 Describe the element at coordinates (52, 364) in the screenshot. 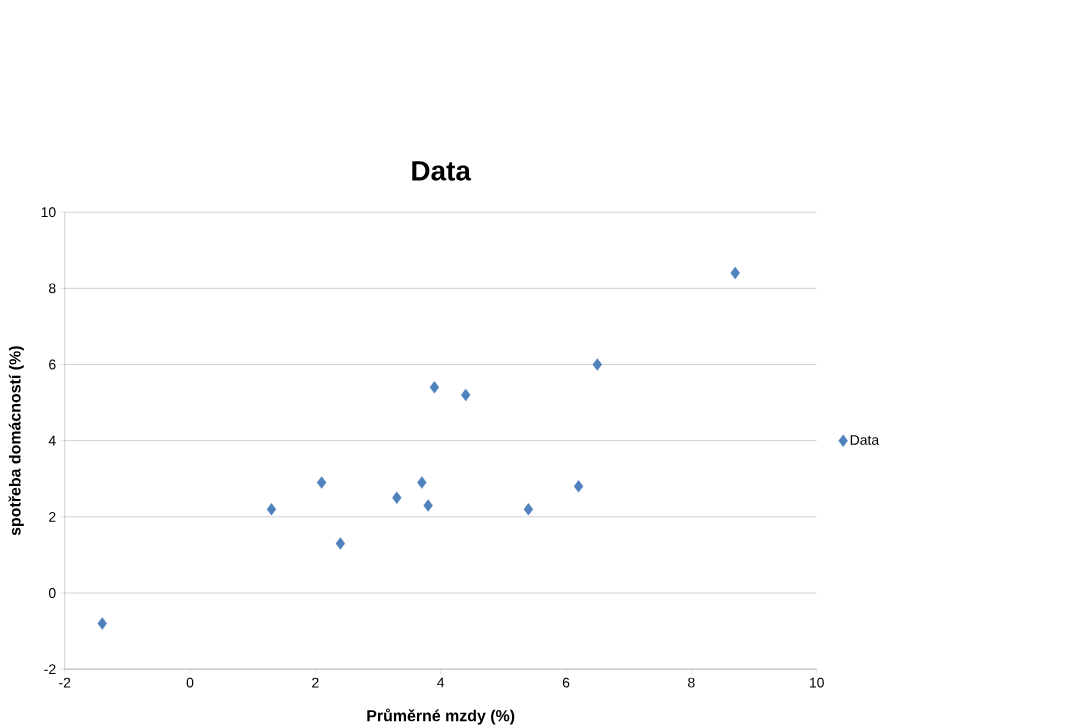

I see `y-tick-label: 6` at that location.